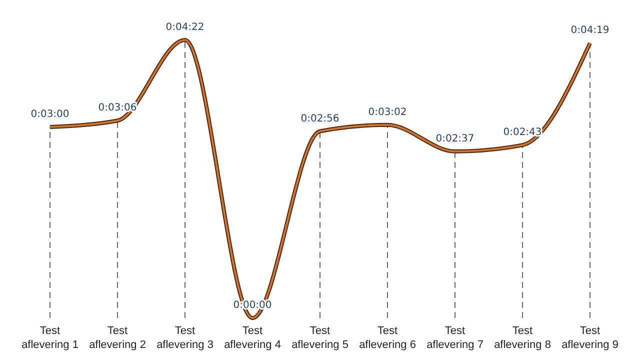  I want to click on data-label: 0:04:19, so click(590, 30).